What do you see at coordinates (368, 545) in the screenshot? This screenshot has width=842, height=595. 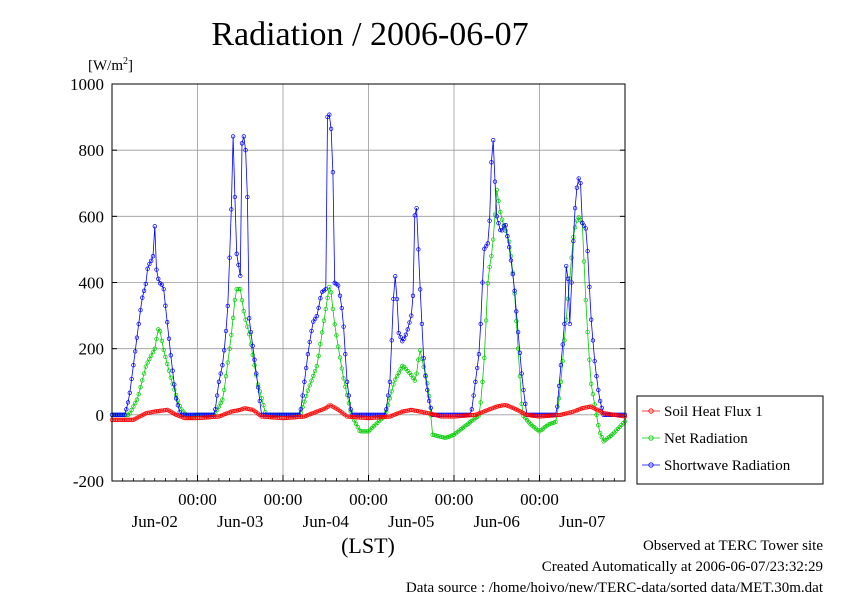 I see `x-axis-label: (LST)` at bounding box center [368, 545].